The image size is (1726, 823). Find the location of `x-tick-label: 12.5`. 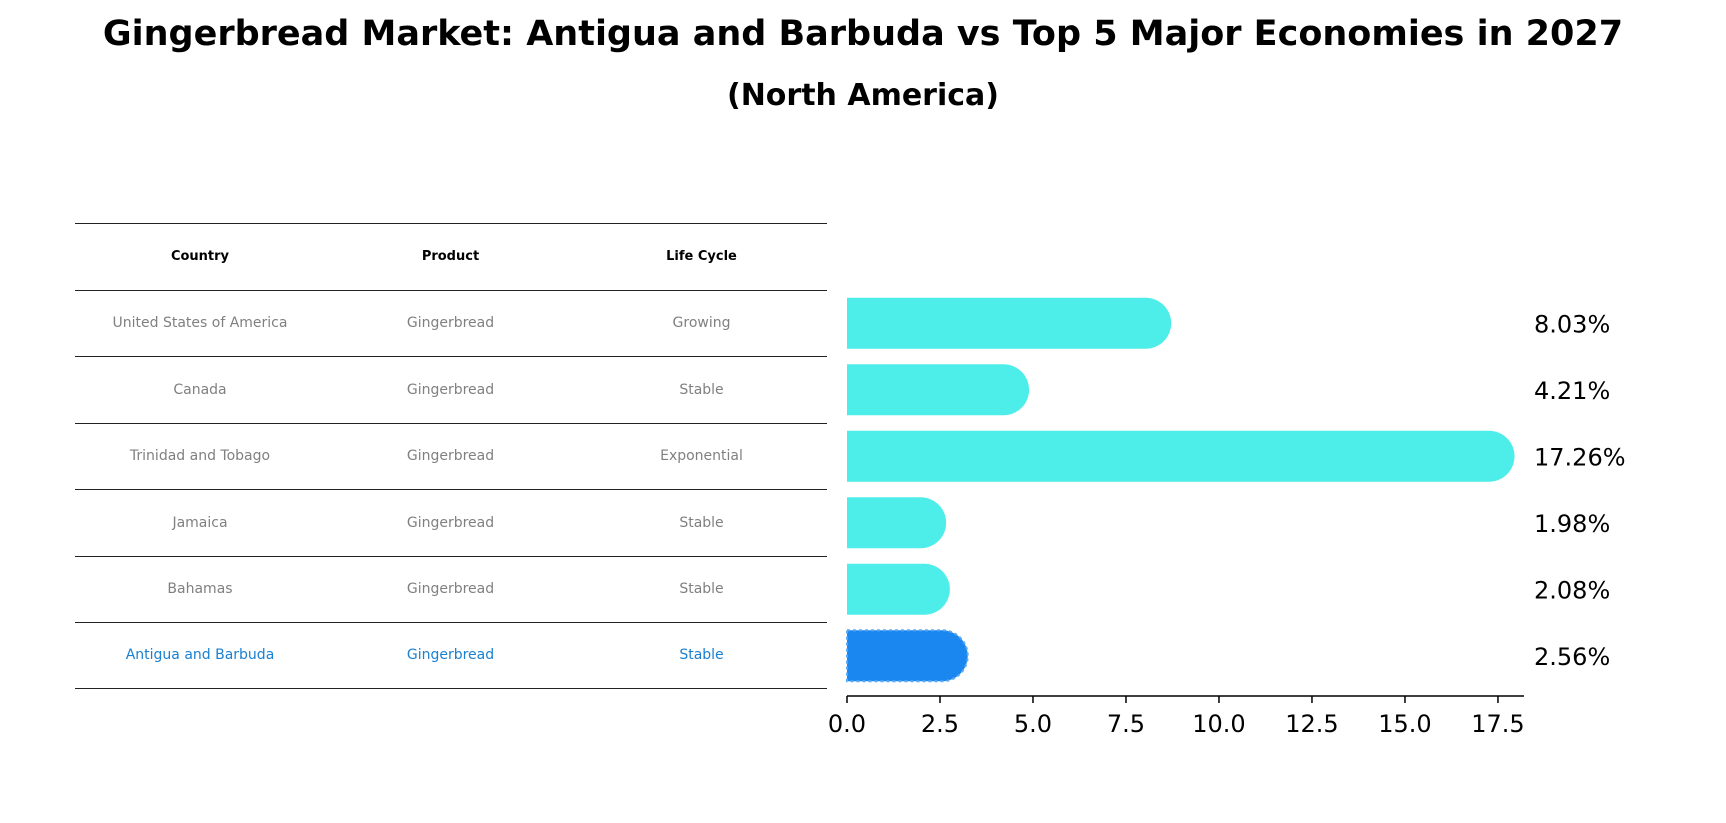

x-tick-label: 12.5 is located at coordinates (1311, 724).